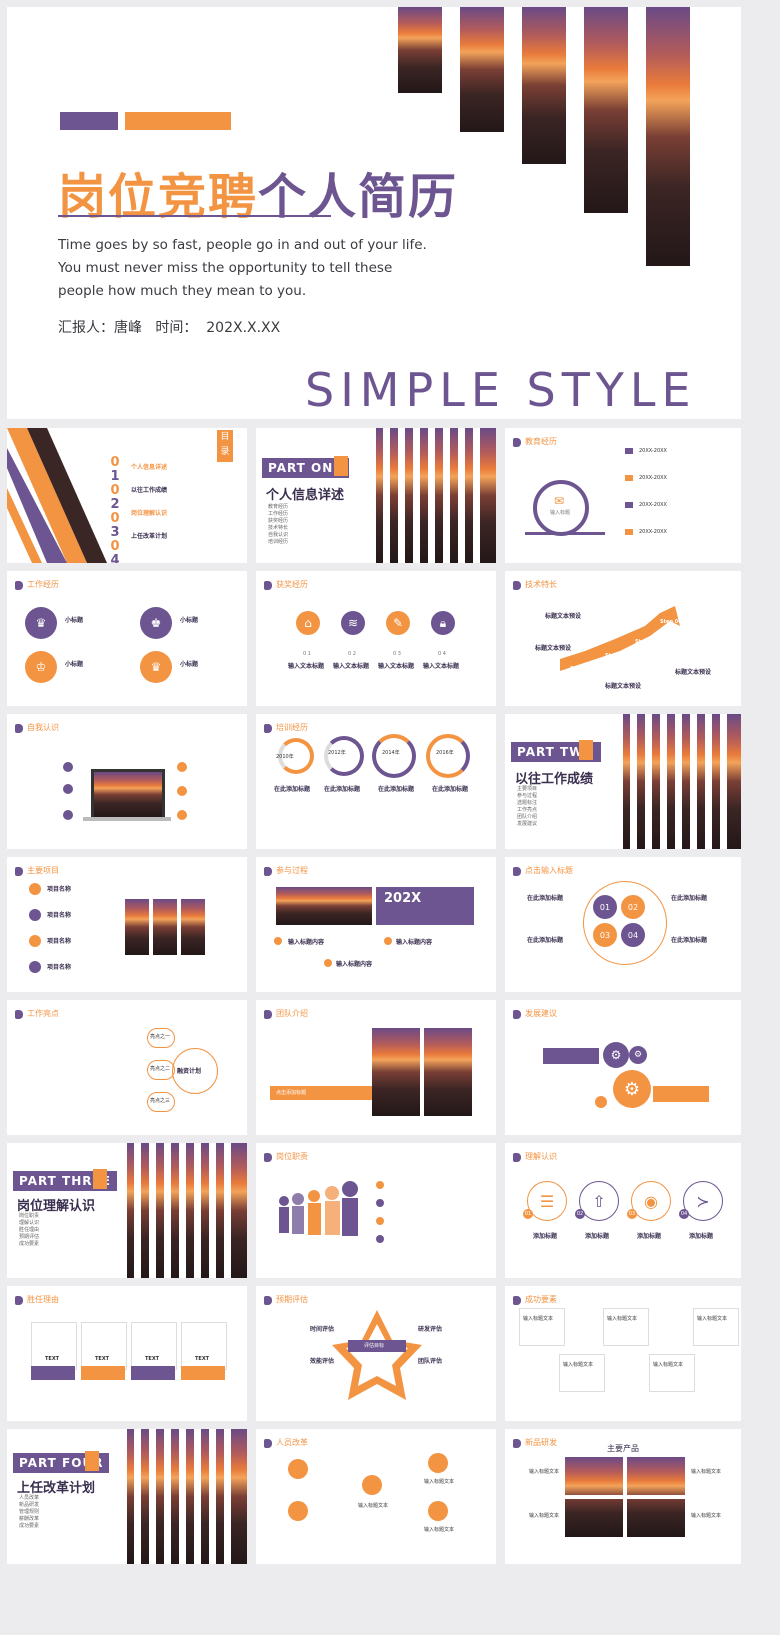 Image resolution: width=780 pixels, height=1635 pixels. Describe the element at coordinates (128, 794) in the screenshot. I see `laptop-screen` at that location.